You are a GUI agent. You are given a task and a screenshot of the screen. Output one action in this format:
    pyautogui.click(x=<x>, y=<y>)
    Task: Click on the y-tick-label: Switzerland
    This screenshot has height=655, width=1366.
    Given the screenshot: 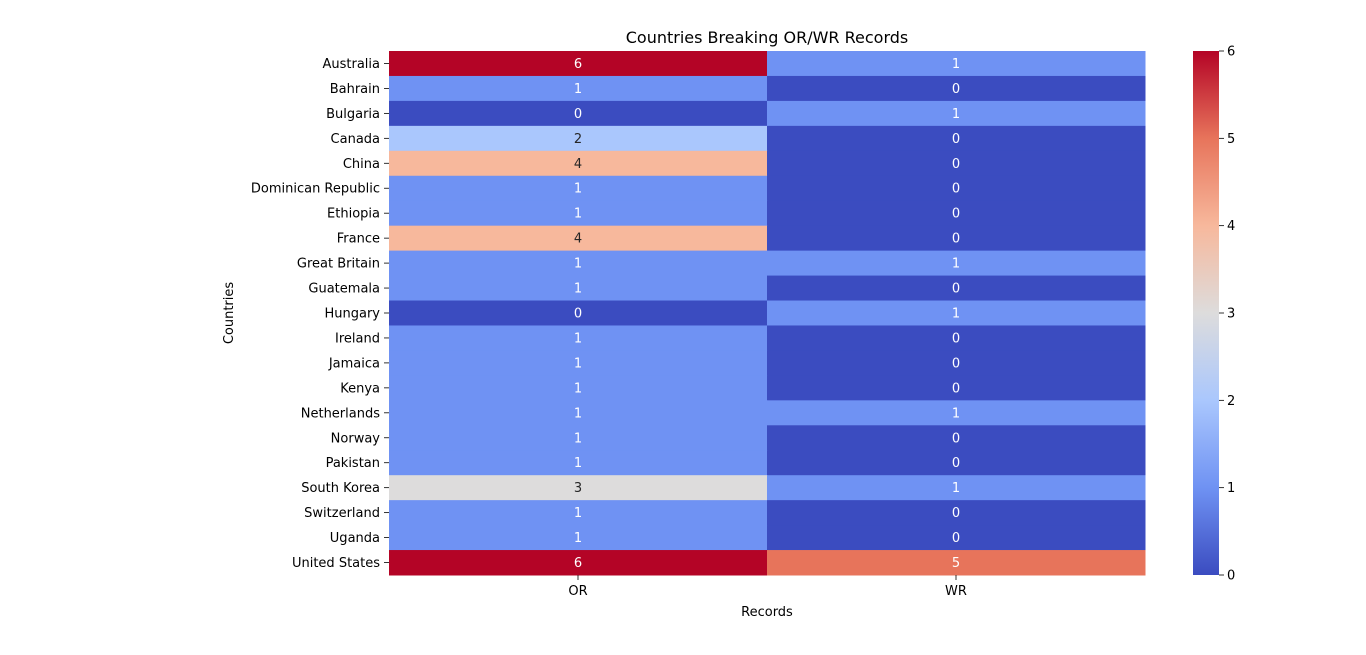 What is the action you would take?
    pyautogui.click(x=342, y=513)
    